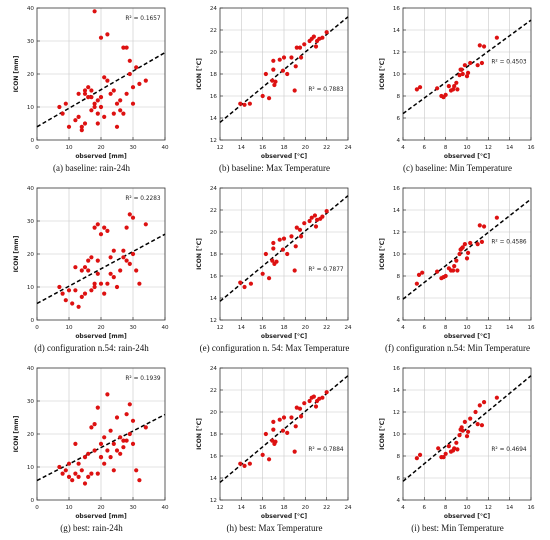 Image resolution: width=550 pixels, height=540 pixels. I want to click on y-tick-label: 40, so click(31, 369).